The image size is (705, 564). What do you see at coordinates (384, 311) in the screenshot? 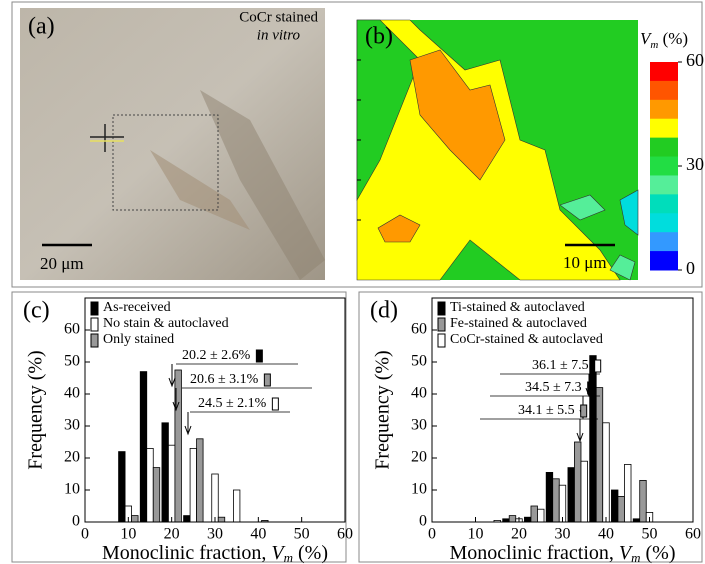
I see `panel-label: (d)` at bounding box center [384, 311].